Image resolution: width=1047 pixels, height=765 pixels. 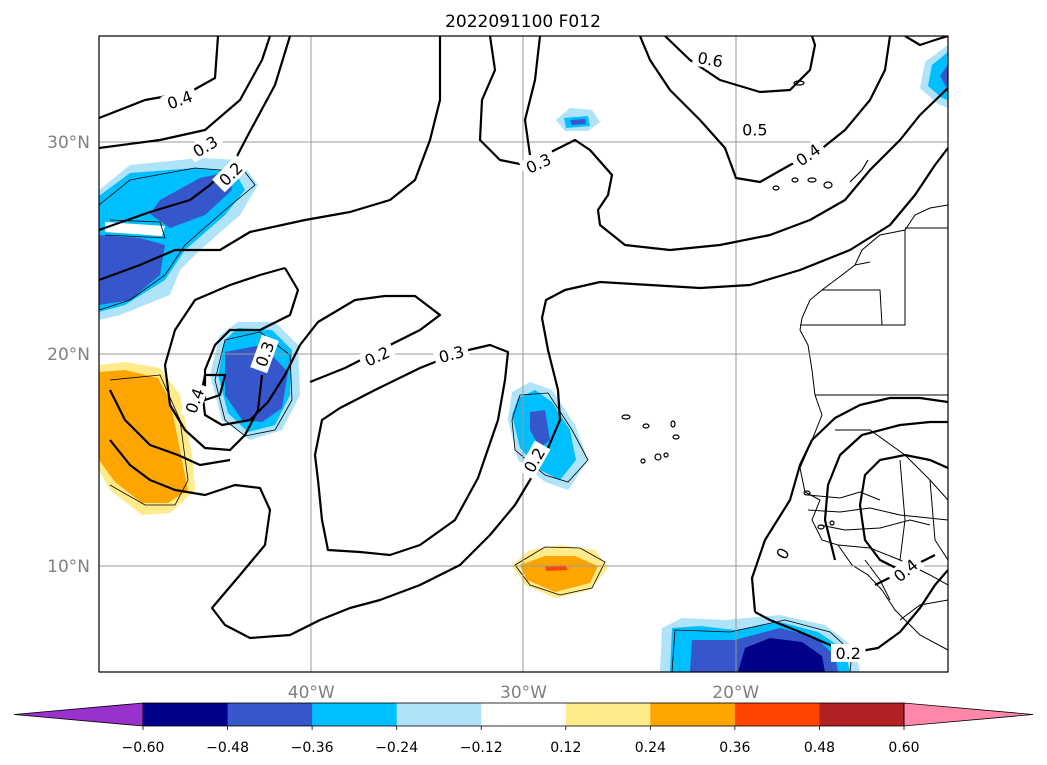 I want to click on colorbar-tick-label: −0.60, so click(x=143, y=748).